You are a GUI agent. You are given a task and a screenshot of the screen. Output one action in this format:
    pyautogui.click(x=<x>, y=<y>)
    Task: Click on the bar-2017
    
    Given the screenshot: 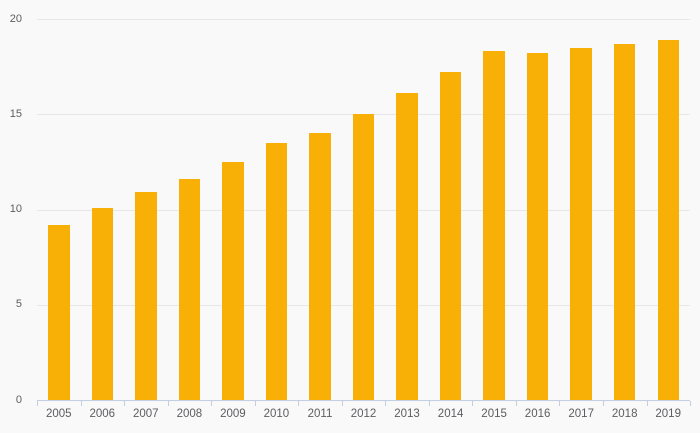 What is the action you would take?
    pyautogui.click(x=581, y=223)
    